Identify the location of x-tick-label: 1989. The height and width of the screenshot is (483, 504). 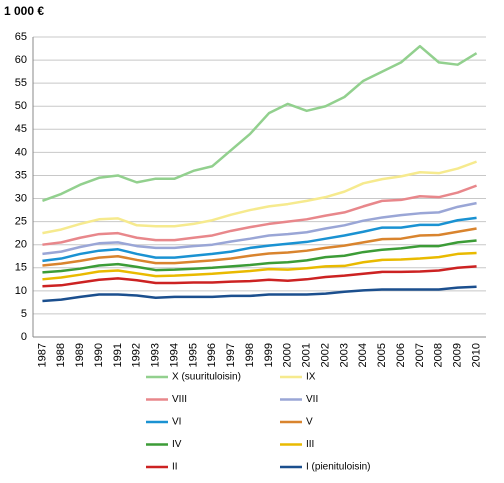
(80, 355).